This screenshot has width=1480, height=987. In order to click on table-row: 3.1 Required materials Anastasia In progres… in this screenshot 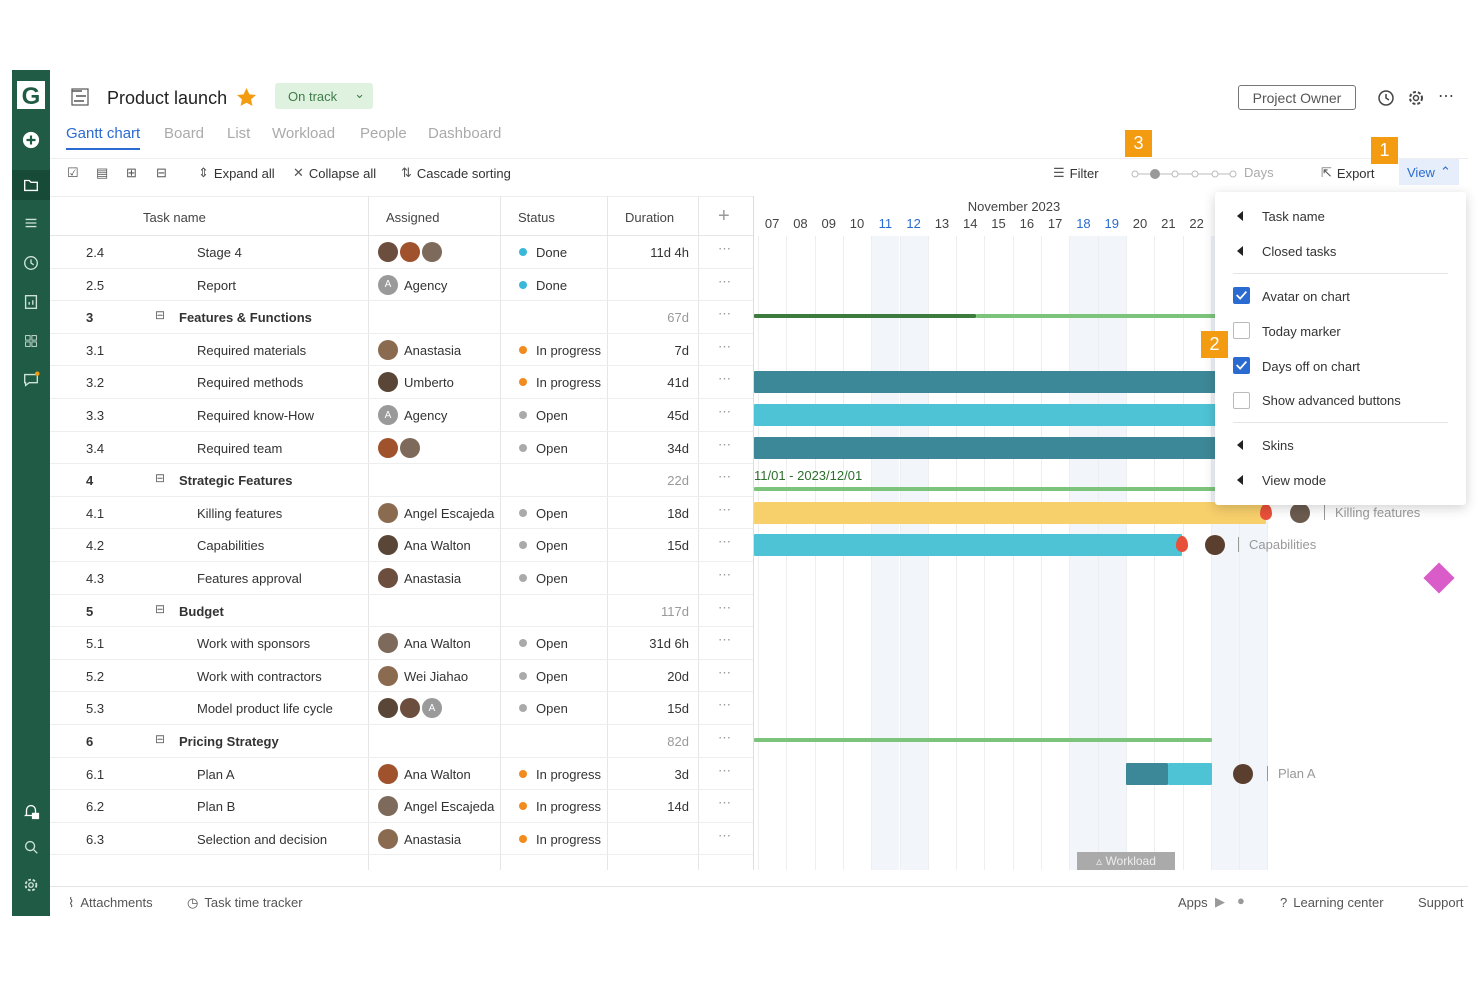, I will do `click(401, 350)`.